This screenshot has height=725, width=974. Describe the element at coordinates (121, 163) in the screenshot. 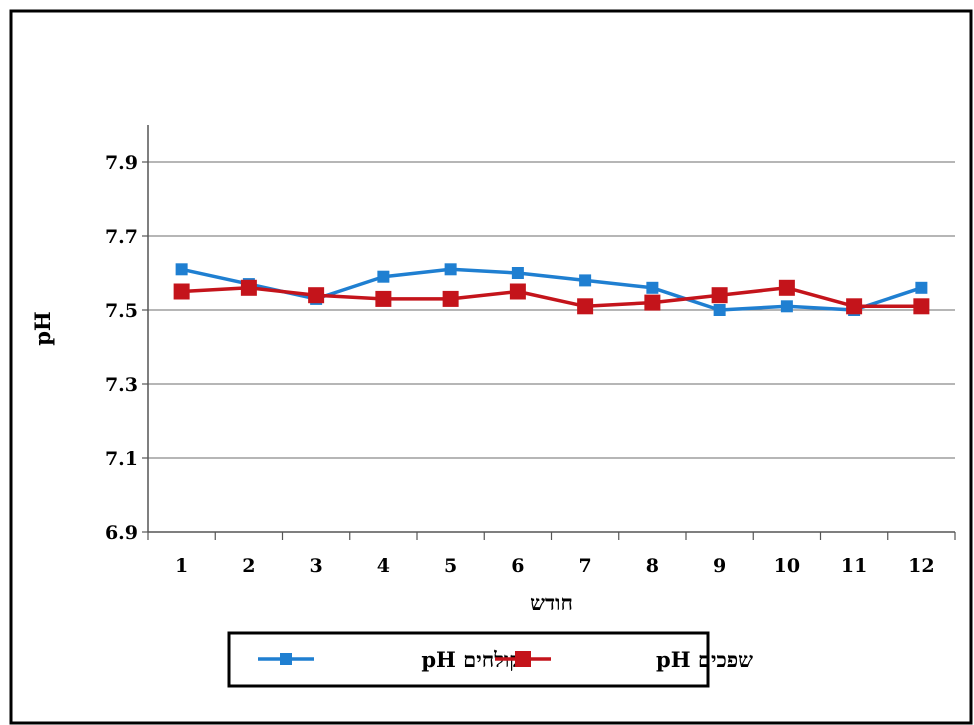

I see `y-tick-label: 7.9` at that location.